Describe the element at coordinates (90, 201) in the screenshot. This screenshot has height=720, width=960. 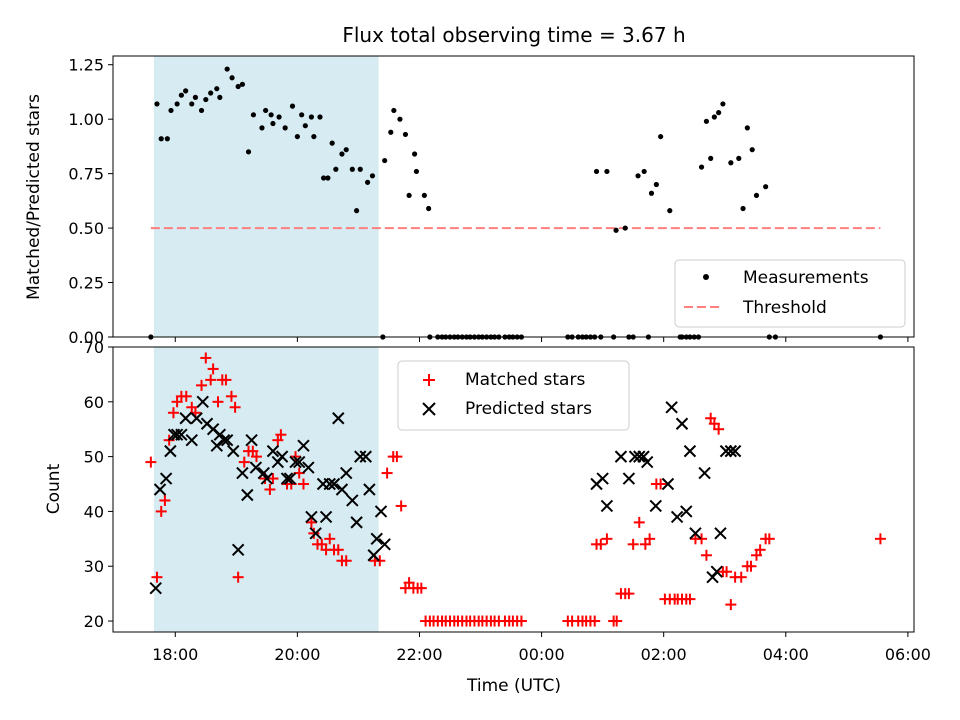
I see `top-y-axis: 0.00 0.25 0.50 0.75 1.00 1.25` at that location.